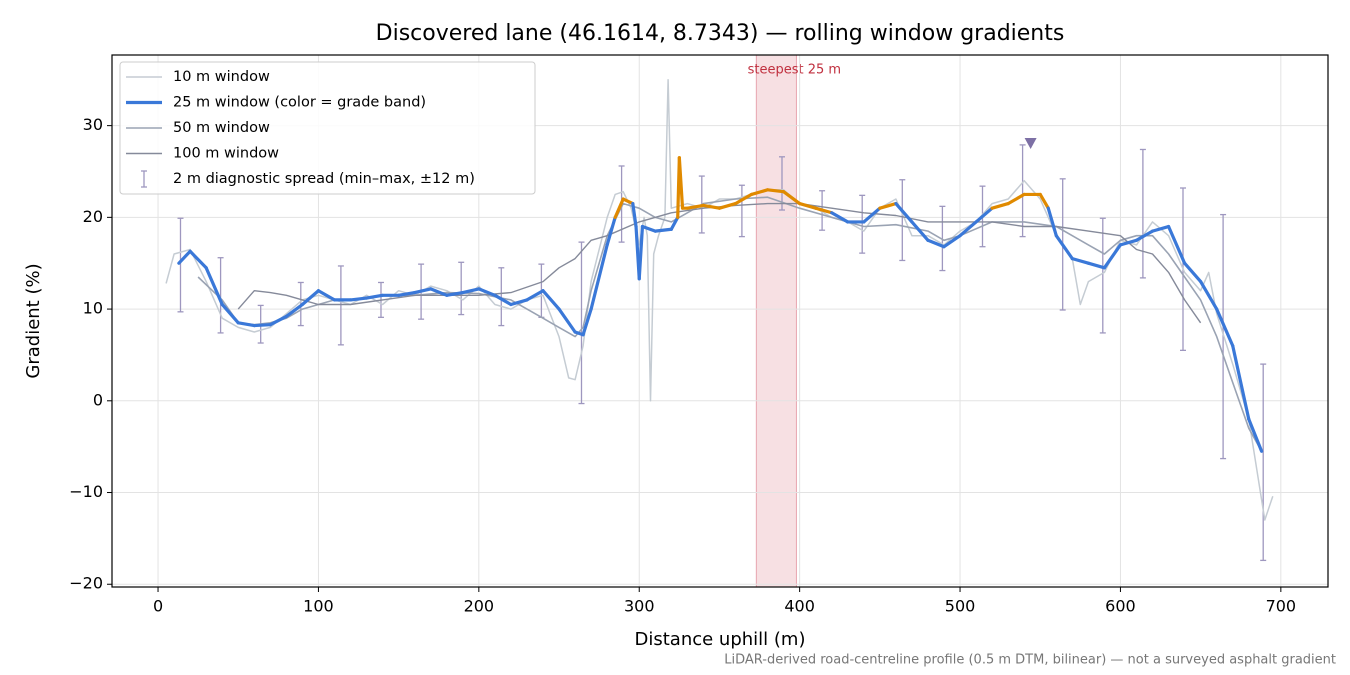  I want to click on x-tick-label: 700, so click(1281, 606).